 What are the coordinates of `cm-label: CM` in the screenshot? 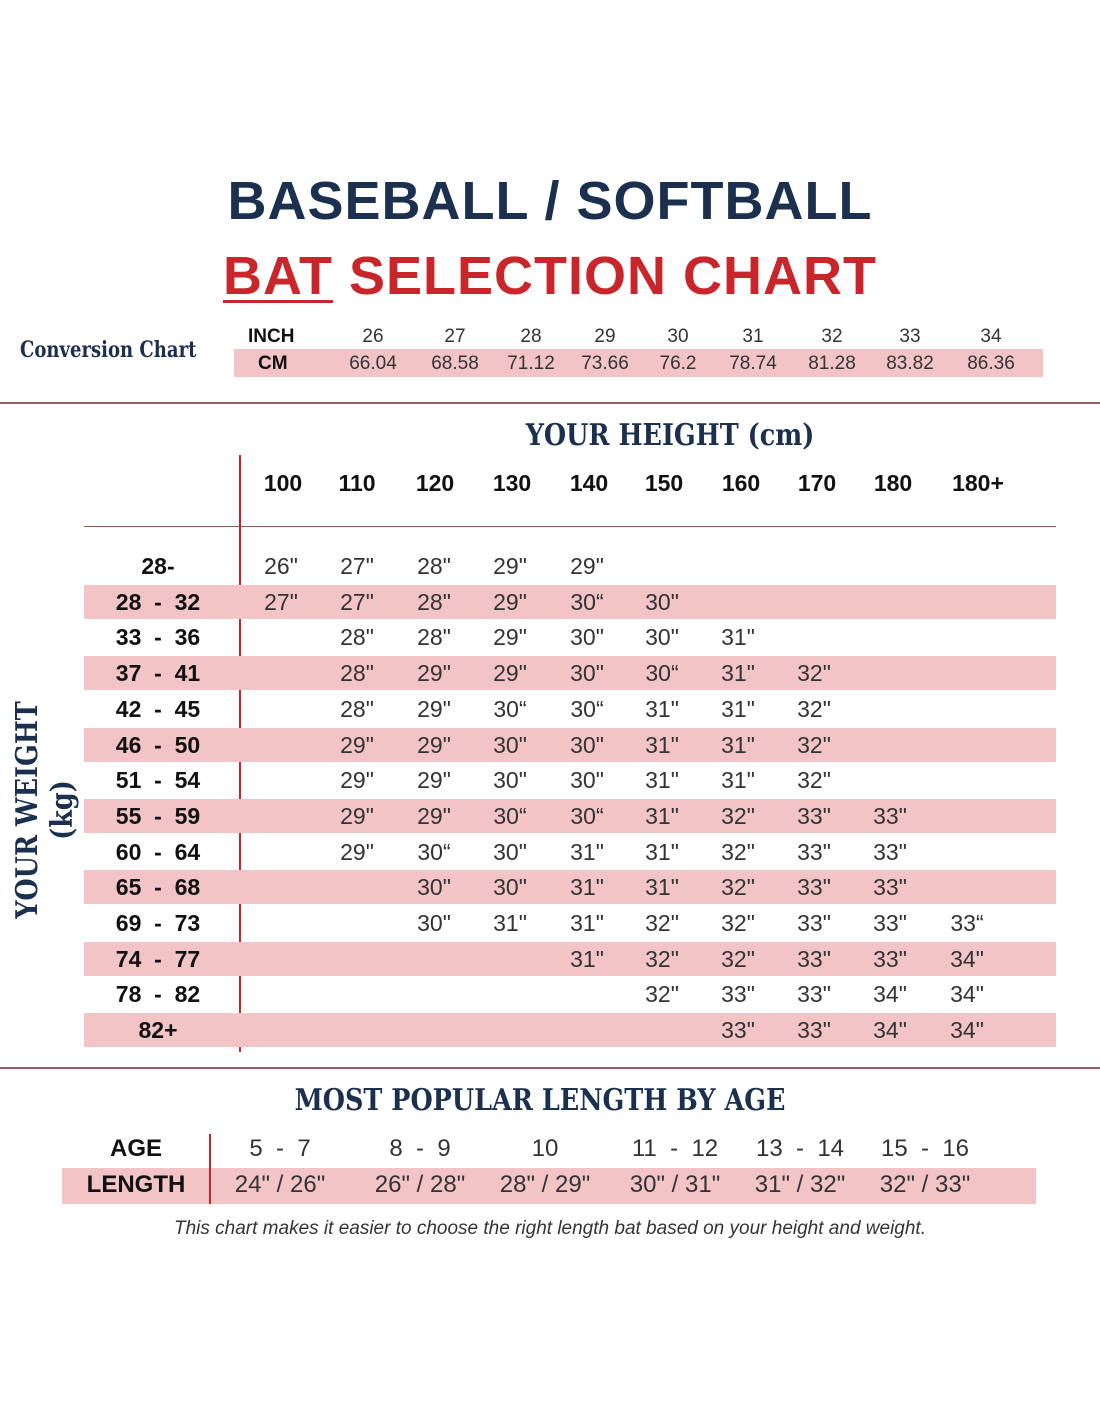 It's located at (273, 363).